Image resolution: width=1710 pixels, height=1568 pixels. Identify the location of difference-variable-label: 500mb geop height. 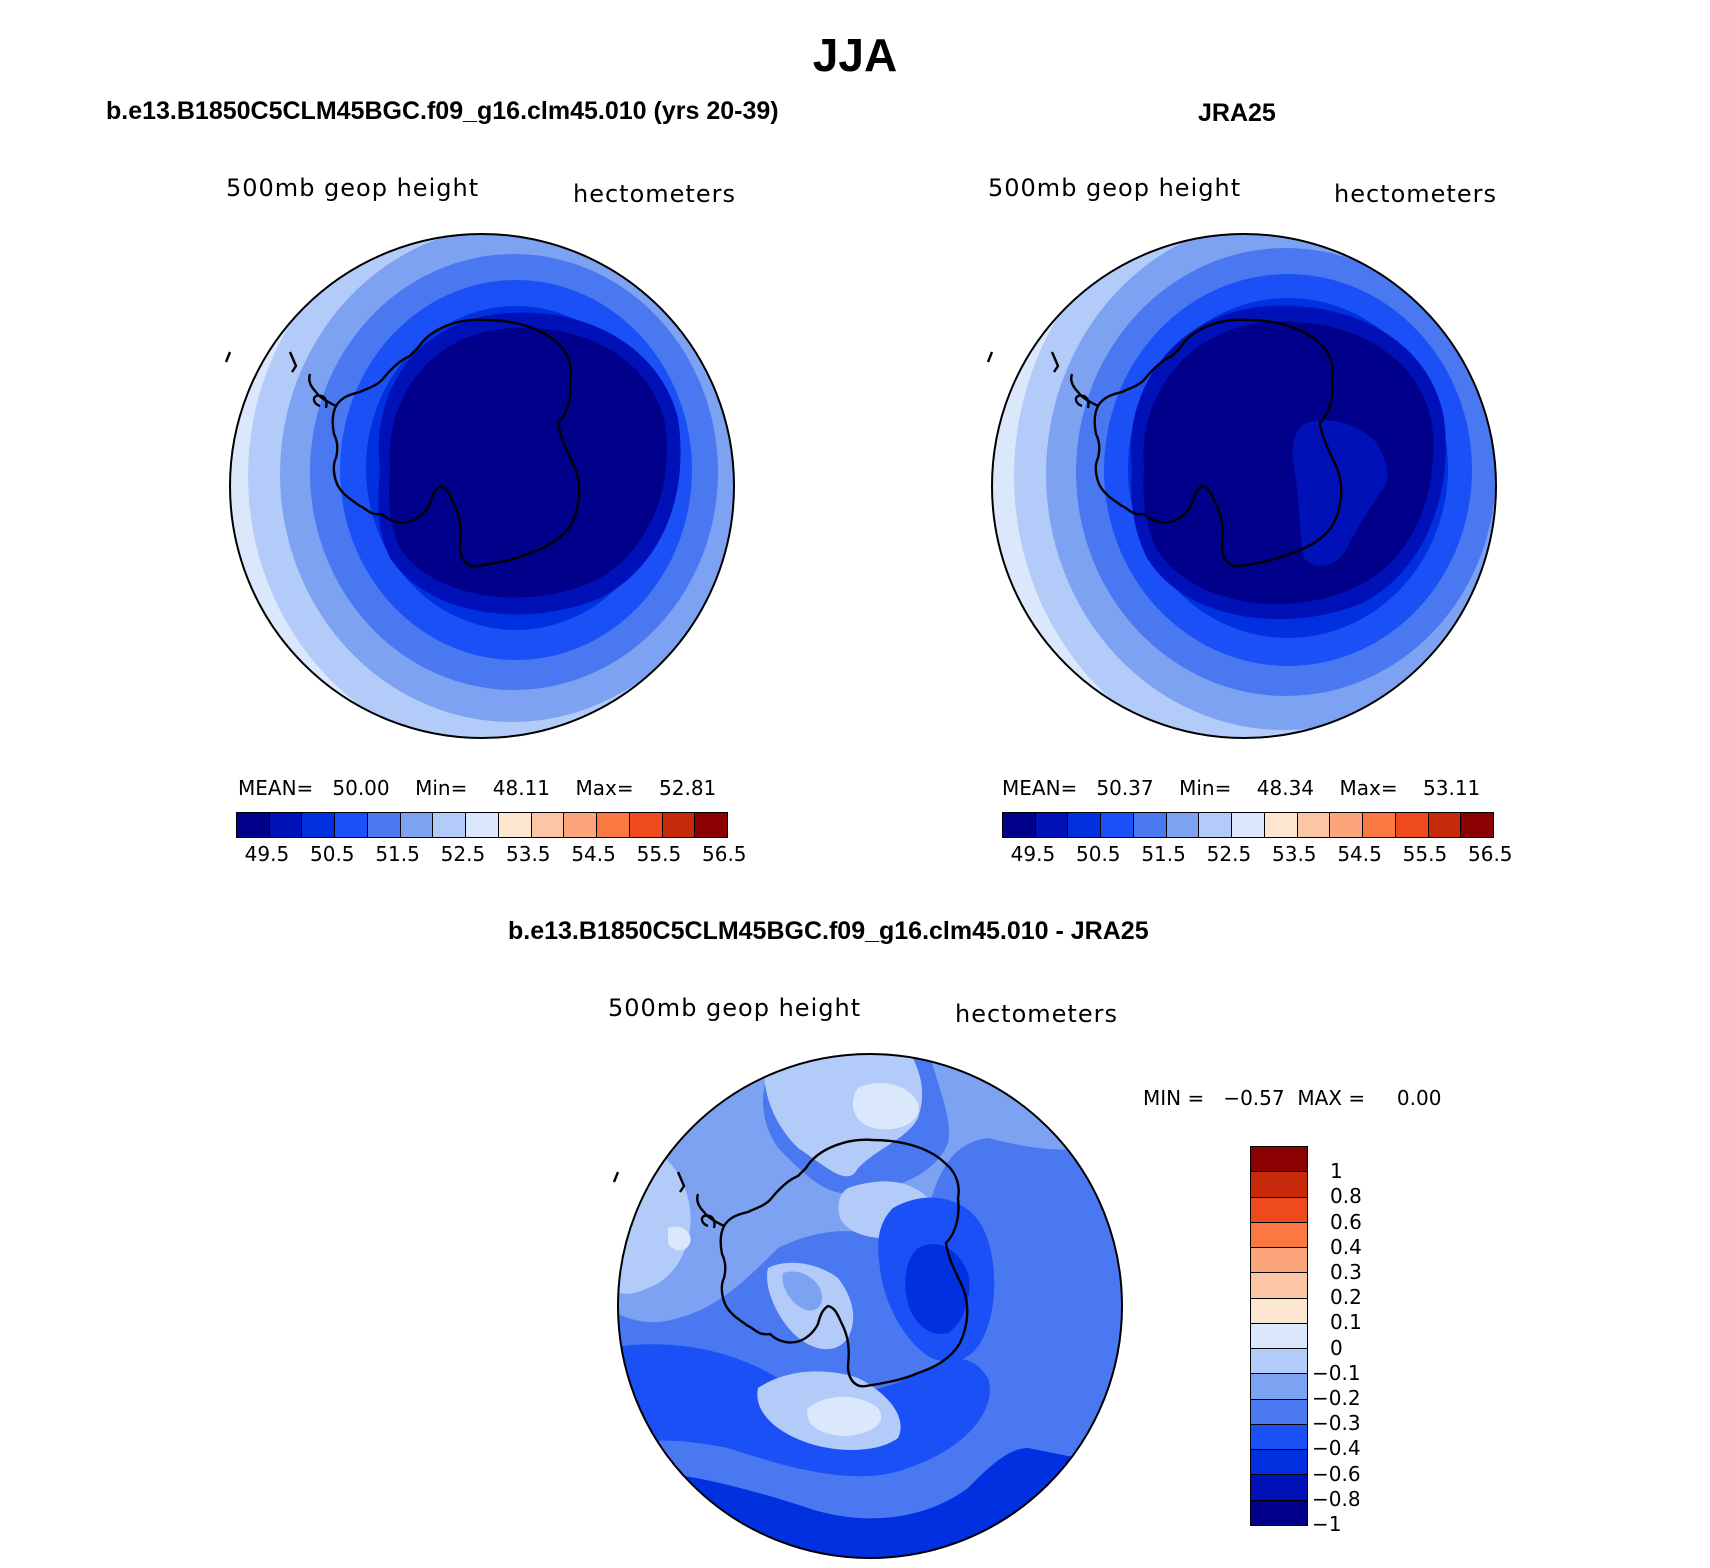
(735, 1008).